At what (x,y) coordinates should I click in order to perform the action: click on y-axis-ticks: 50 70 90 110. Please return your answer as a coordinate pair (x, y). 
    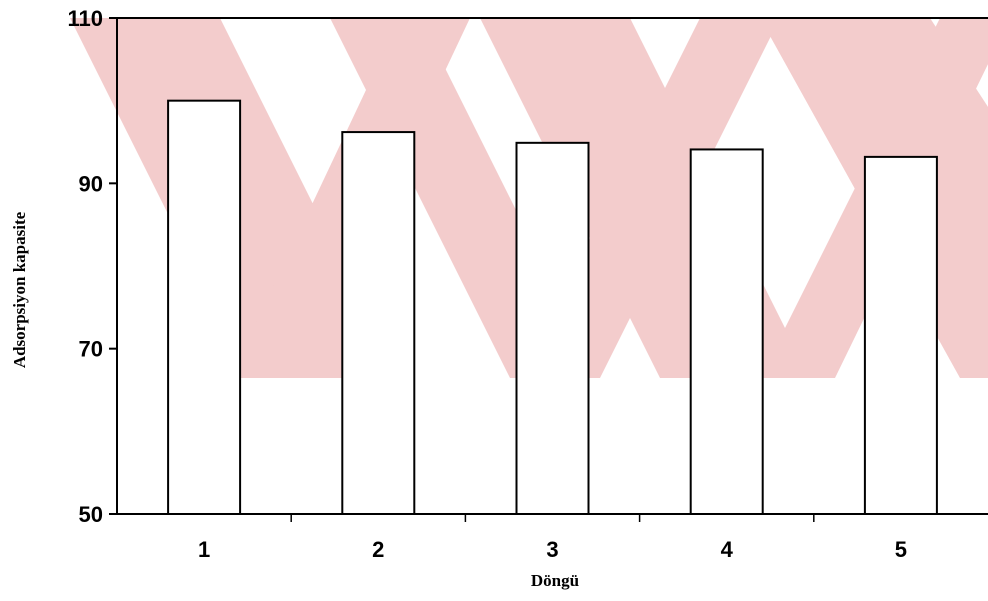
    Looking at the image, I should click on (92, 266).